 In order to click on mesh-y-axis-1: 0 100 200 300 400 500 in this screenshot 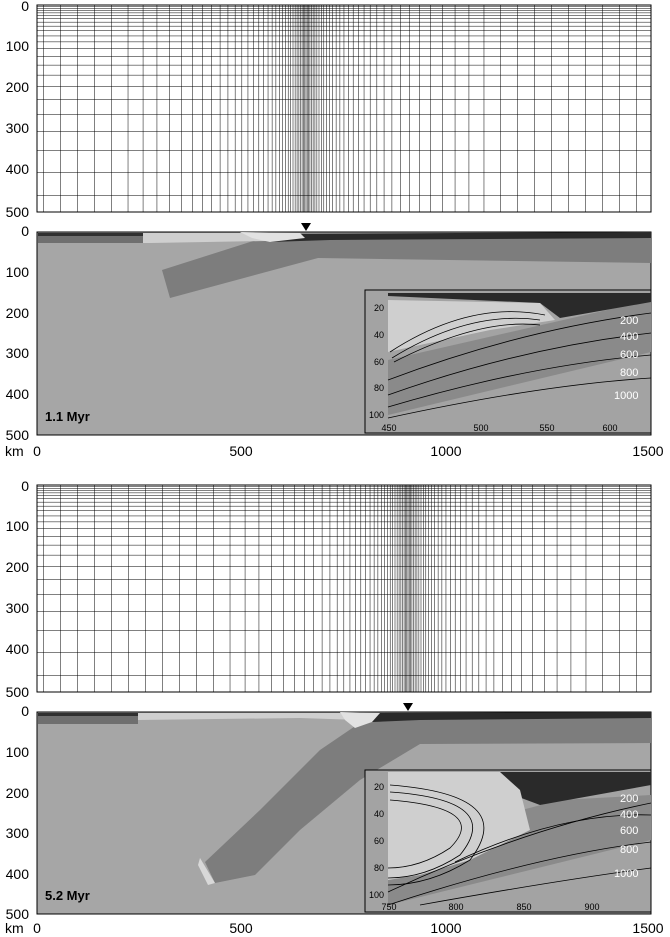, I will do `click(18, 110)`.